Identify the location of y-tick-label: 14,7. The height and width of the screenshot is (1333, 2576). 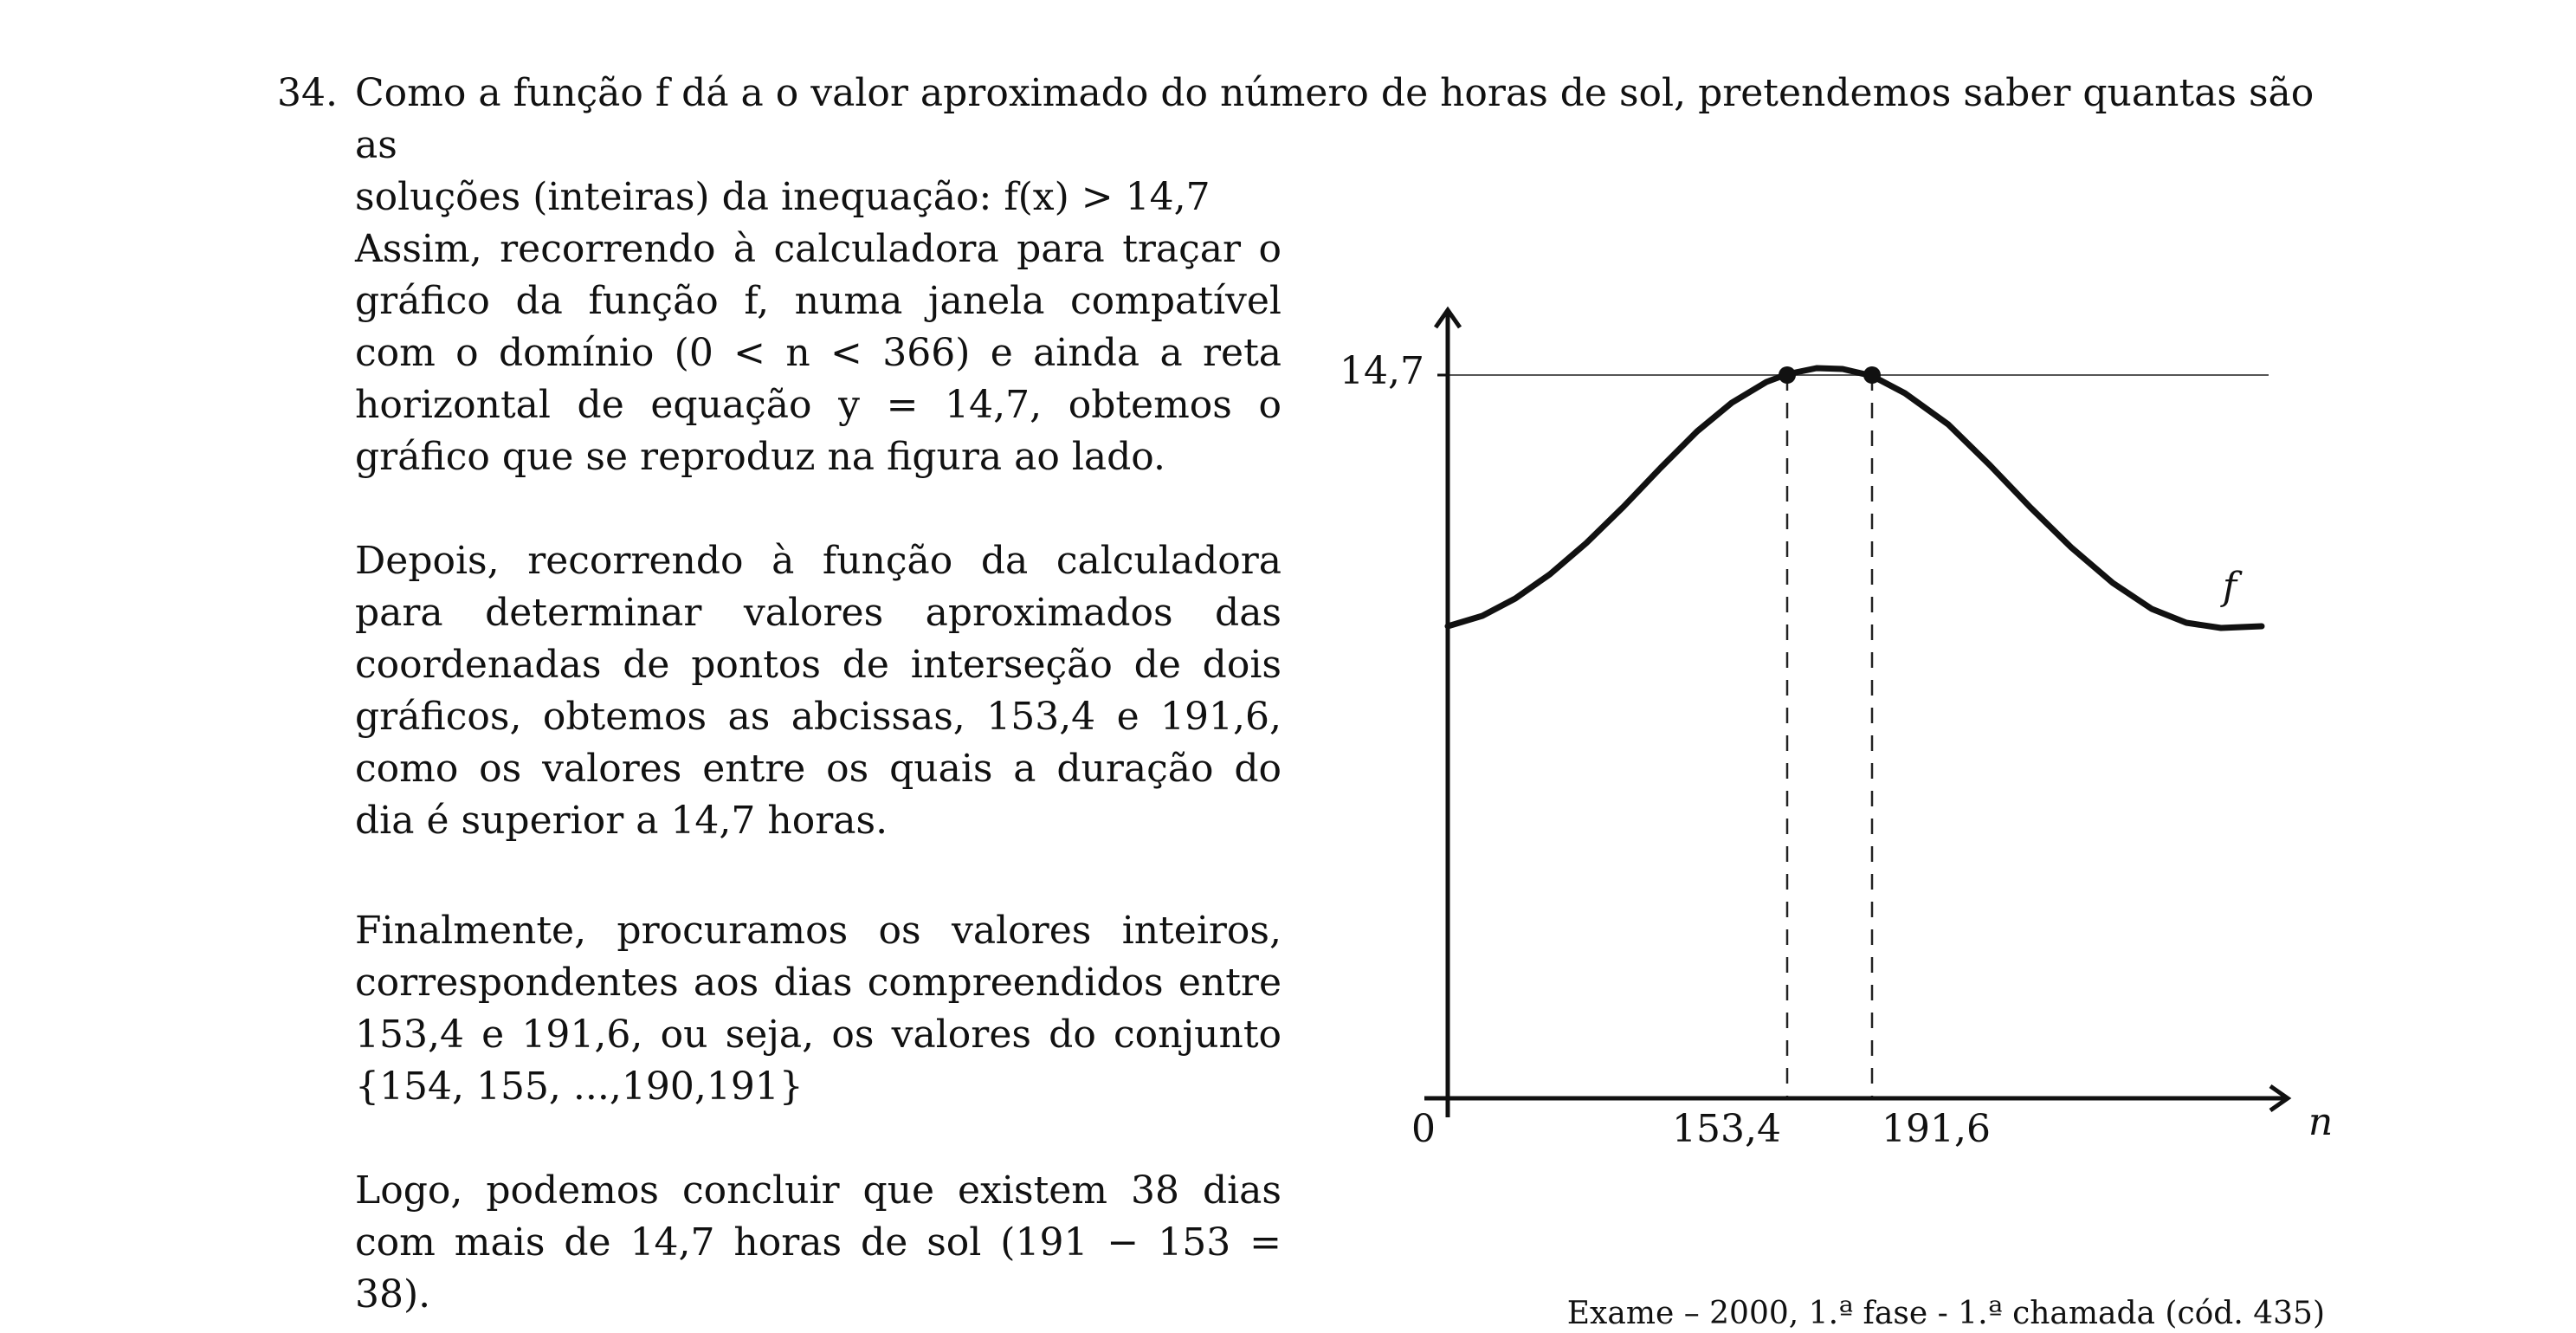
(1382, 371).